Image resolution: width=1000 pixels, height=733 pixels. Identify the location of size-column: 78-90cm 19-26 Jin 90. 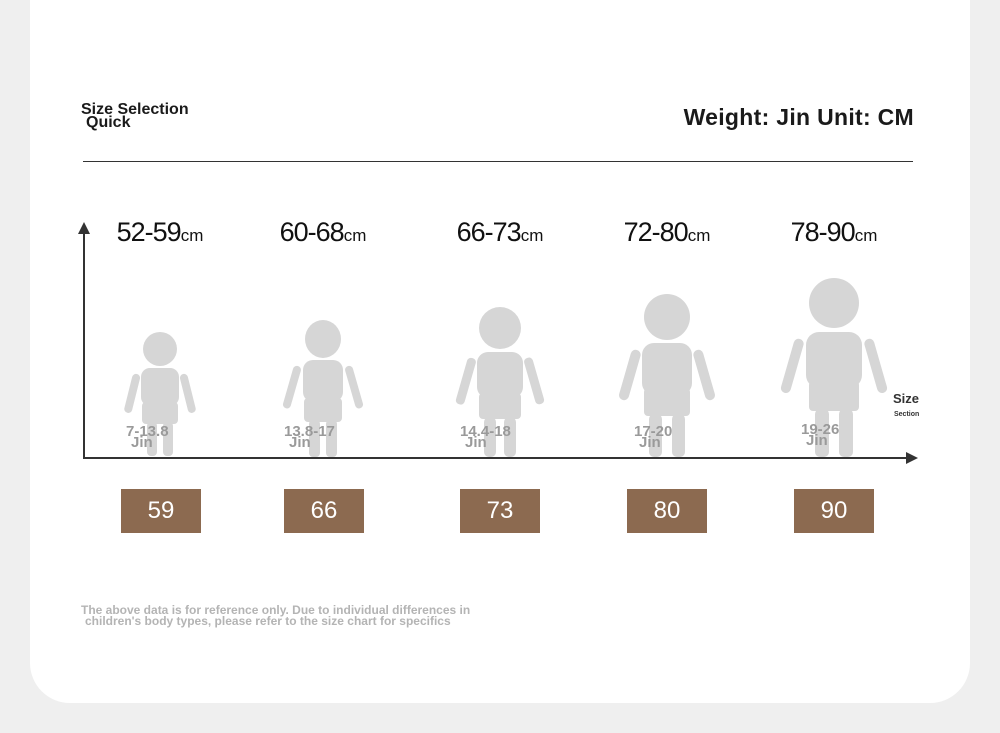
(834, 366).